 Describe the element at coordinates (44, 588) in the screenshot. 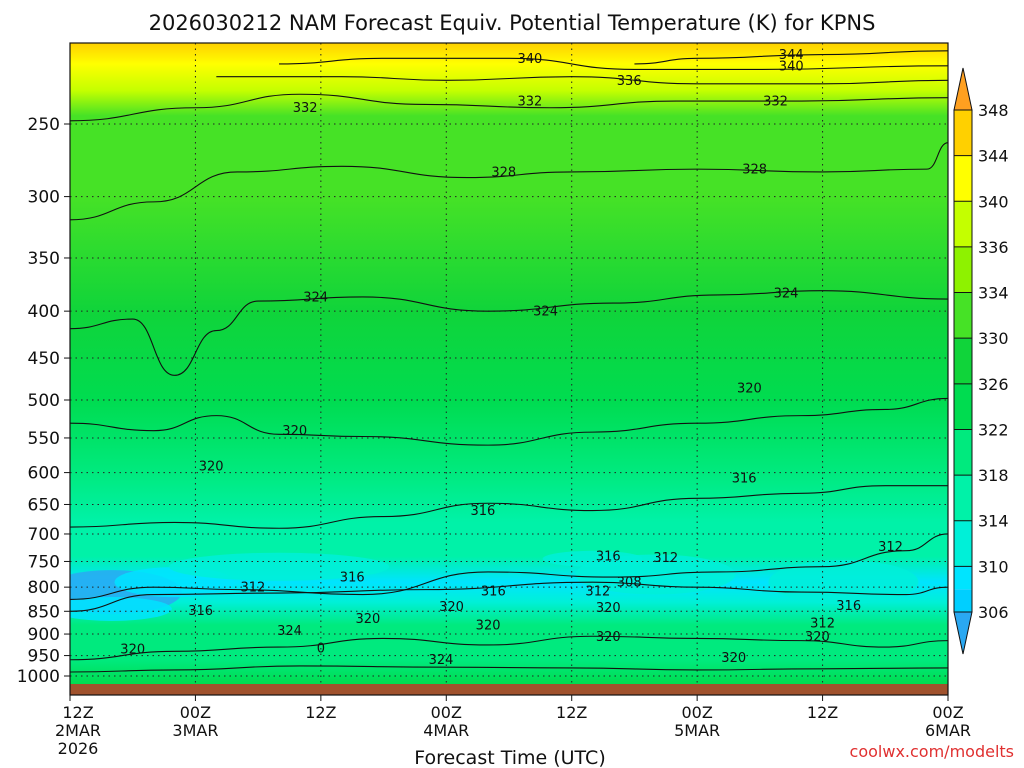

I see `y-tick-label: 800` at that location.